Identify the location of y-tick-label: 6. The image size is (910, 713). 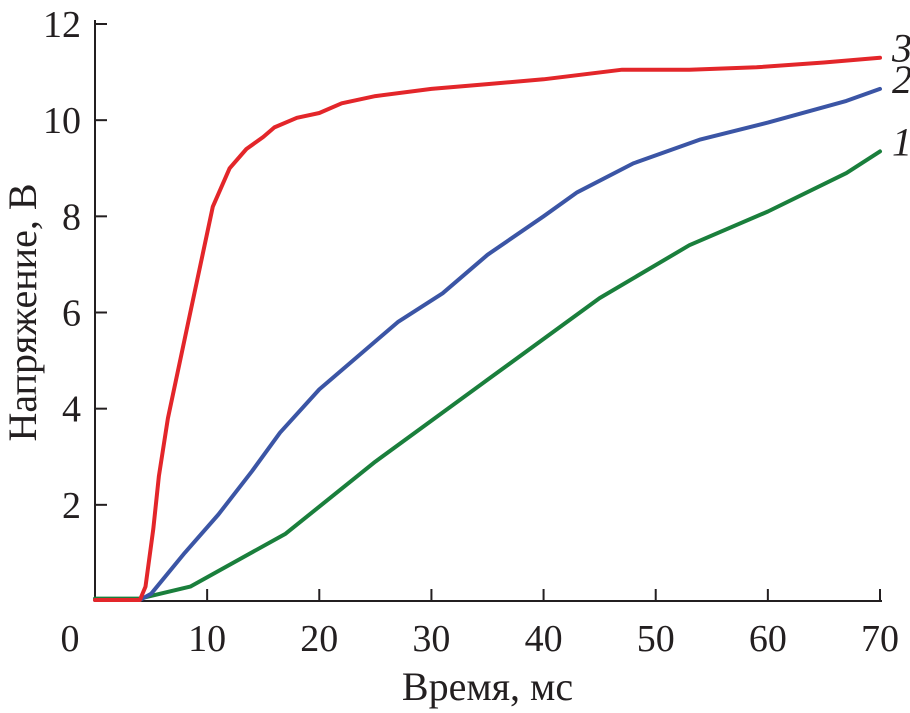
(71, 314).